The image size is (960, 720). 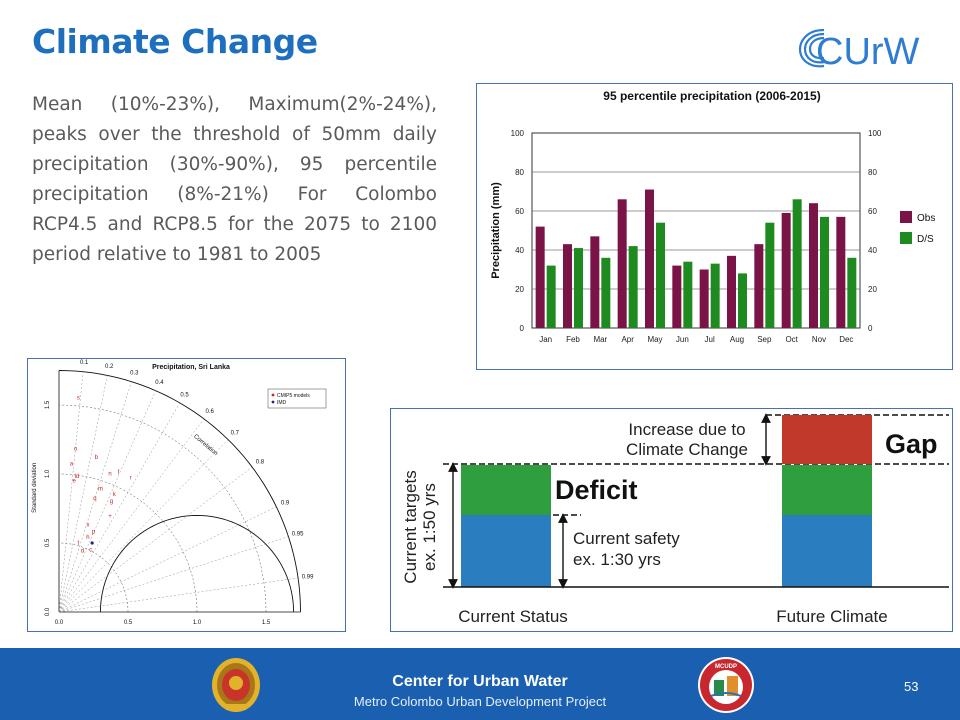 I want to click on current-safety-label: Current safety ex. 1:30 yrs, so click(x=626, y=549).